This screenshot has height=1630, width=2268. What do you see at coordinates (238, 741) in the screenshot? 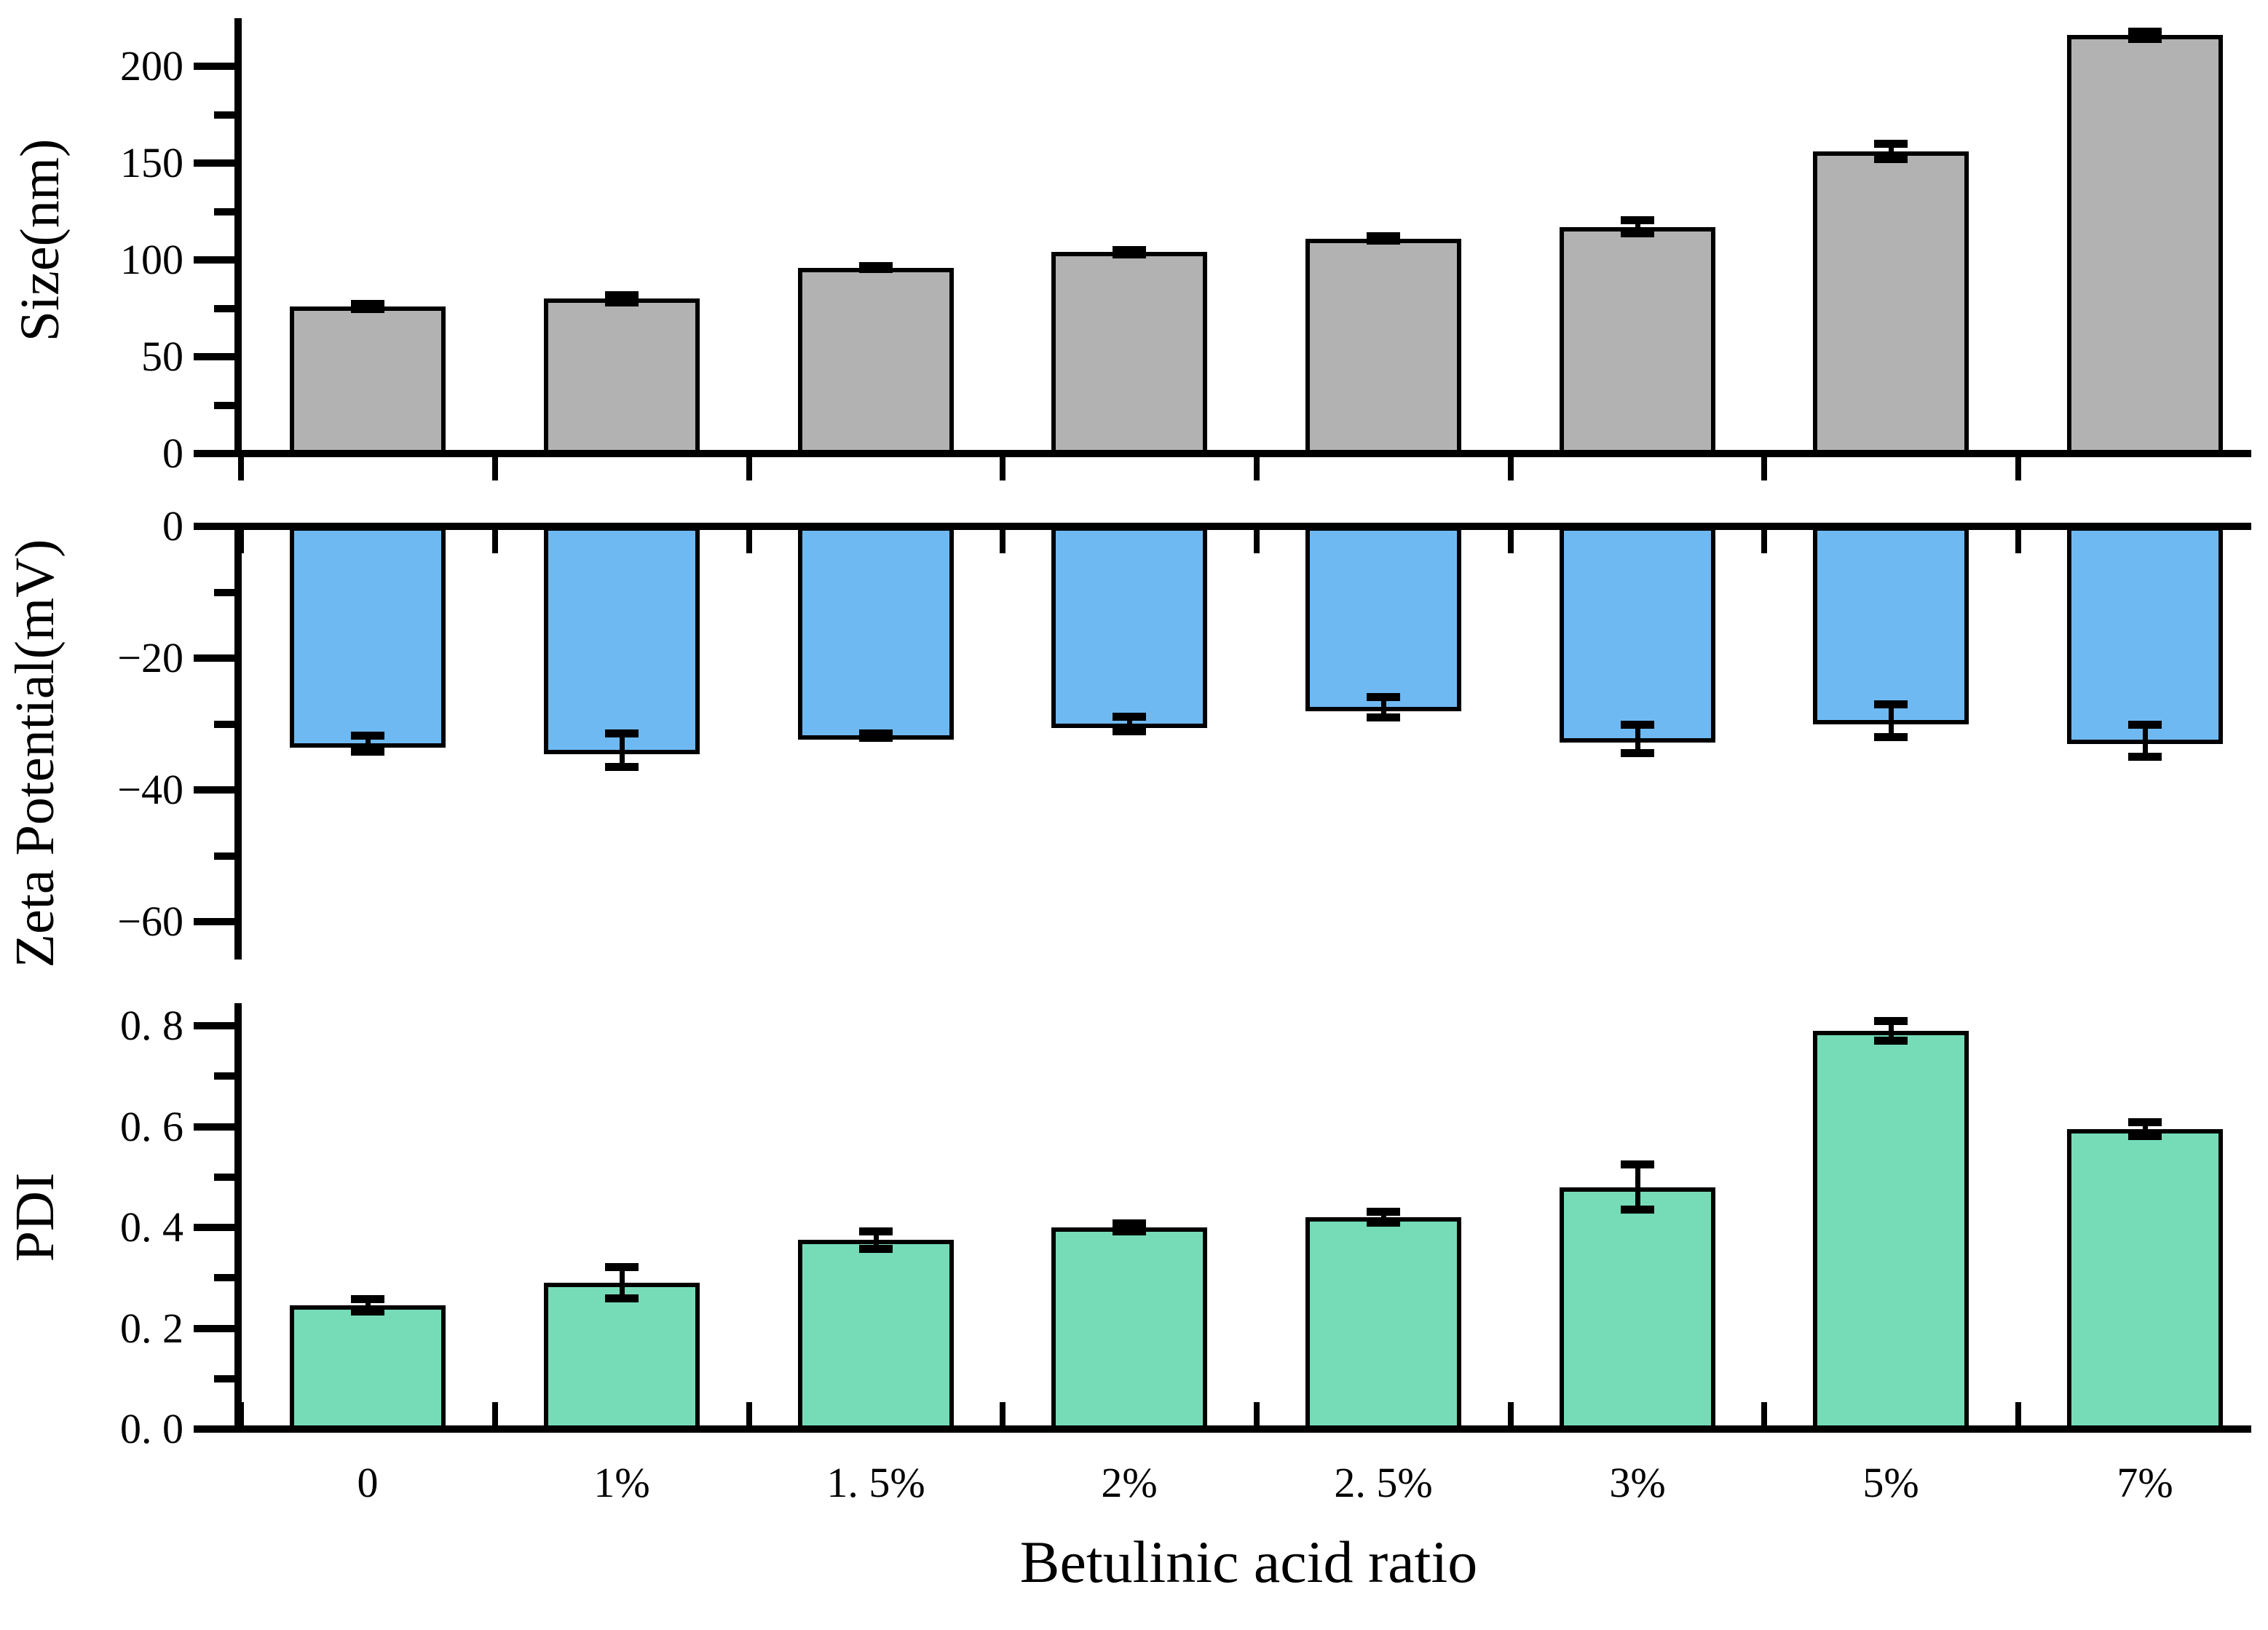
I see `zeta-y-axis` at bounding box center [238, 741].